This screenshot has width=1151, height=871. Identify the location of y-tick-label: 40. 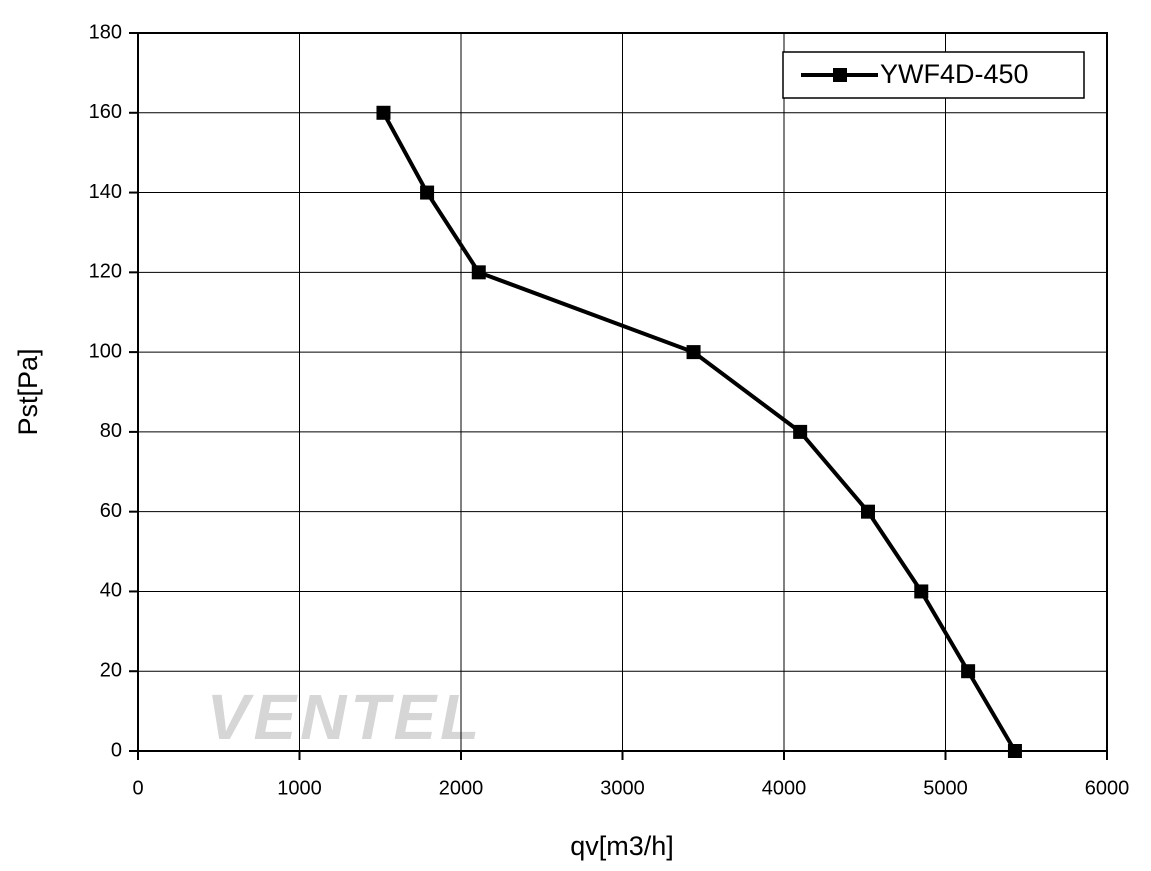
(111, 591).